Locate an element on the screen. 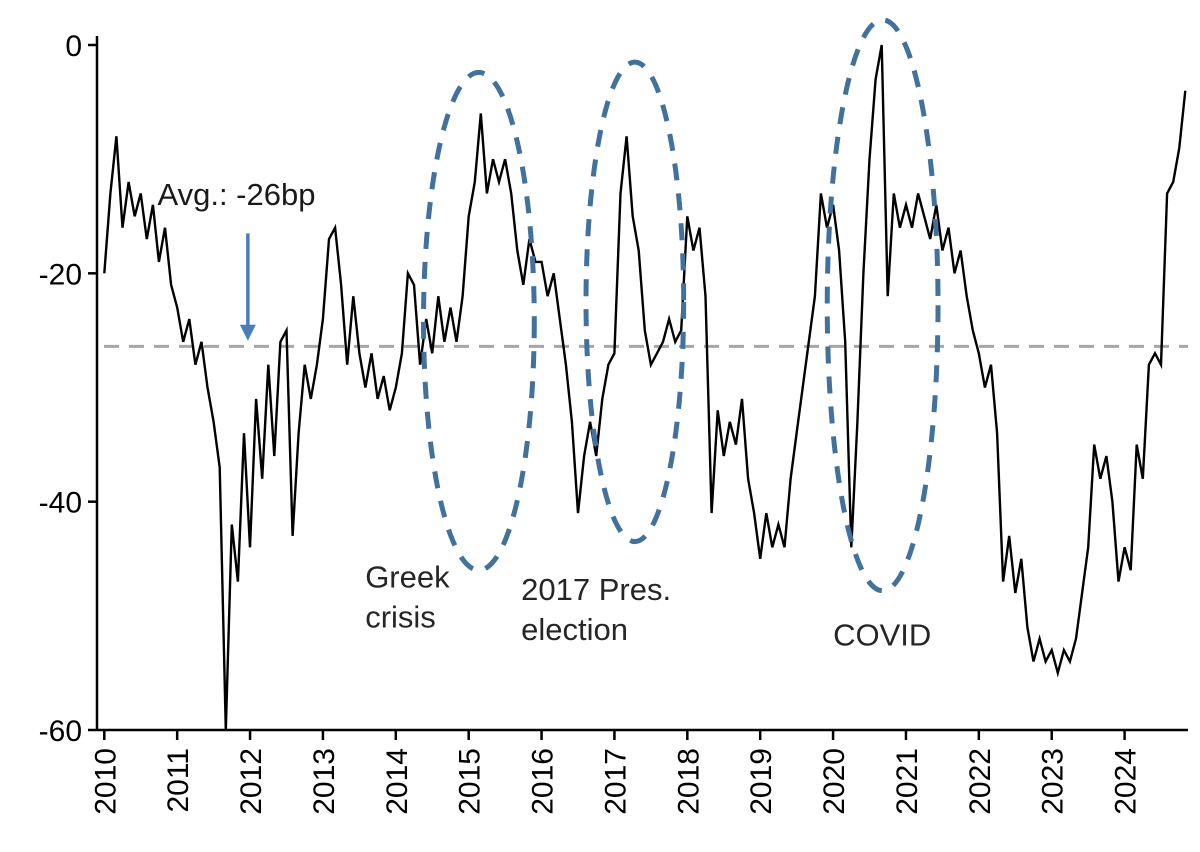 Image resolution: width=1200 pixels, height=852 pixels. greek-crisis-ellipse is located at coordinates (478, 321).